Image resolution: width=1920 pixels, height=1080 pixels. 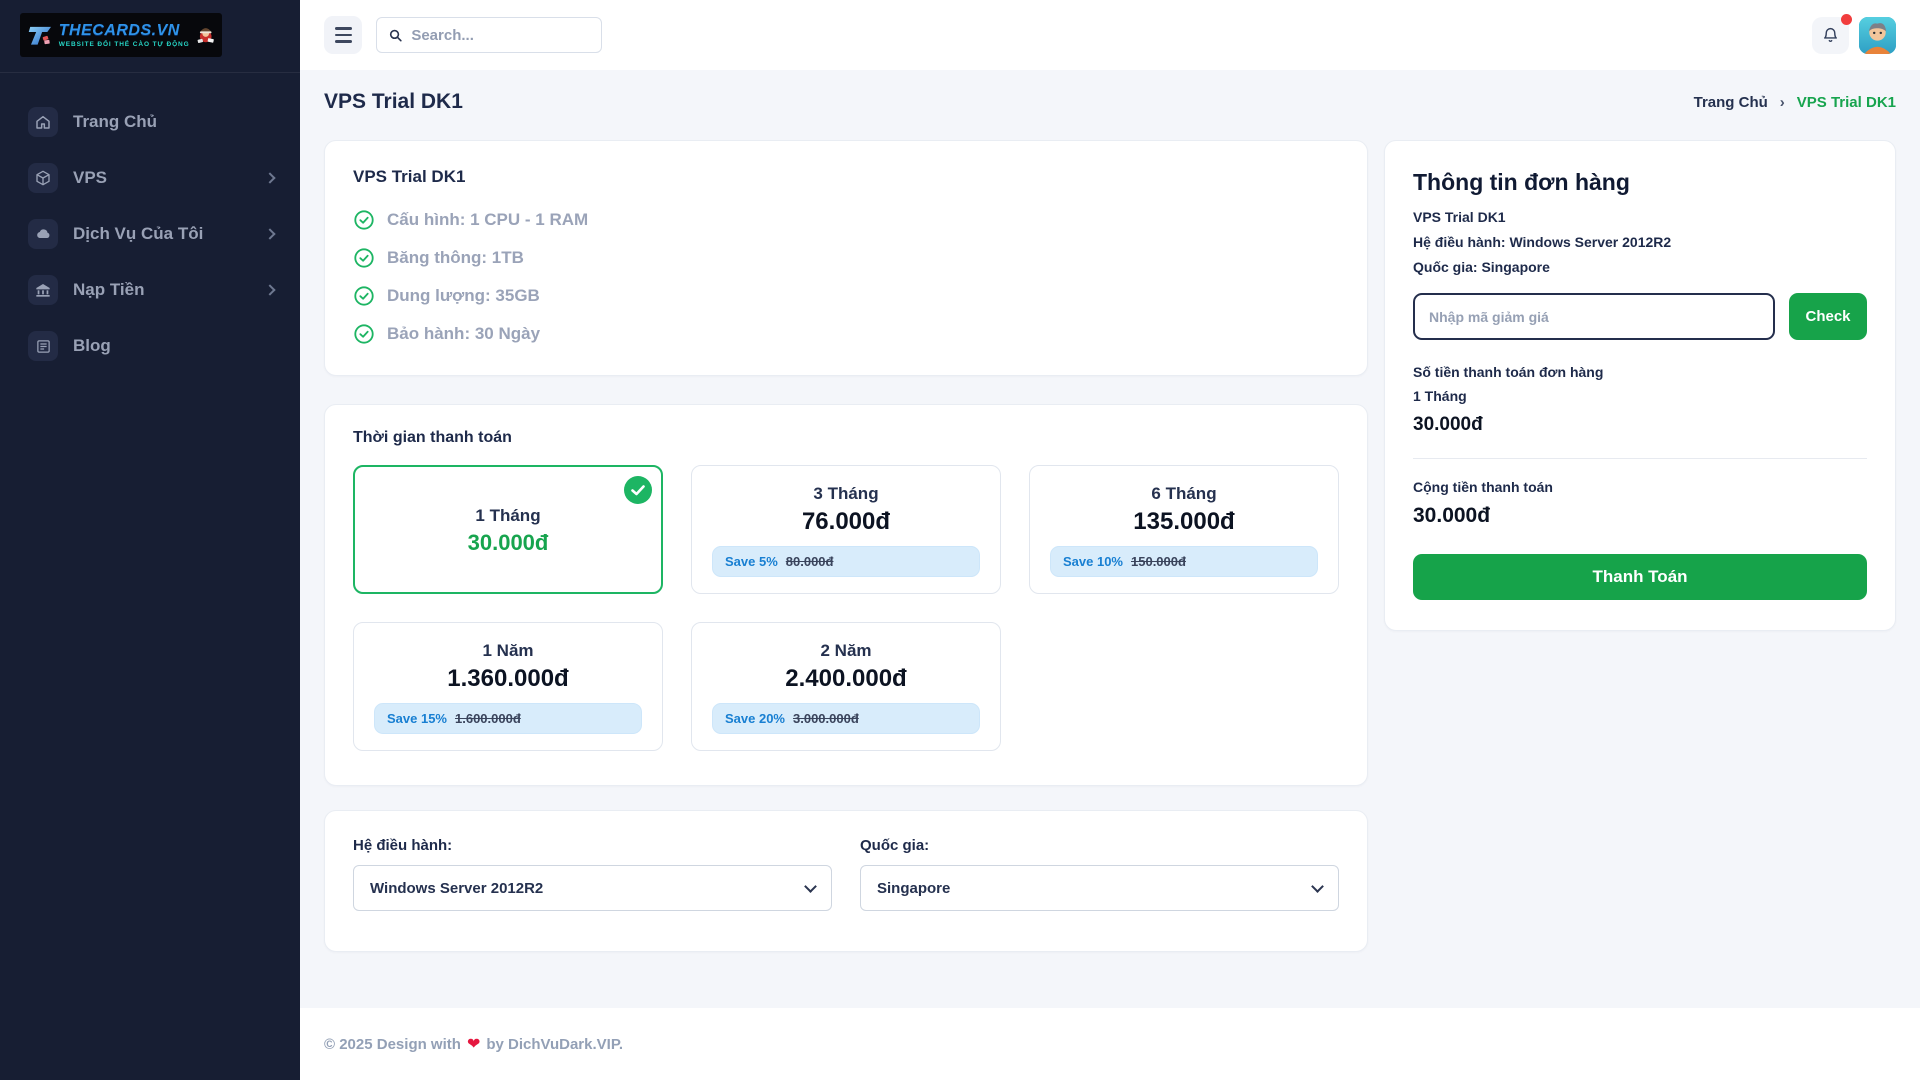 What do you see at coordinates (150, 290) in the screenshot?
I see `sidebar-item-nap-tien: Nạp Tiền` at bounding box center [150, 290].